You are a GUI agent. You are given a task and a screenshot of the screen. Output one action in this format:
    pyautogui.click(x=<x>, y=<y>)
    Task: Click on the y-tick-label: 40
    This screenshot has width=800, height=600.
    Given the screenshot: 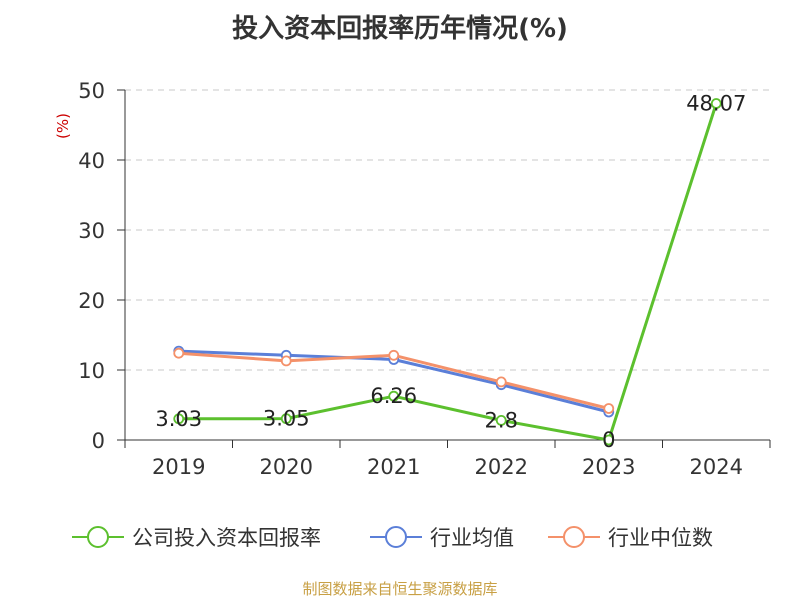 What is the action you would take?
    pyautogui.click(x=91, y=161)
    